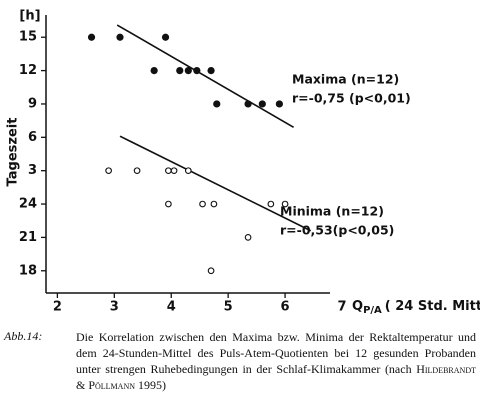  Describe the element at coordinates (32, 103) in the screenshot. I see `y-tick-label: 9` at that location.